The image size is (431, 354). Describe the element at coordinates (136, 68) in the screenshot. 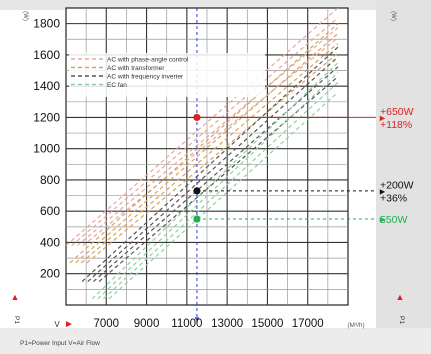

I see `legend-label: AC with transformer` at that location.